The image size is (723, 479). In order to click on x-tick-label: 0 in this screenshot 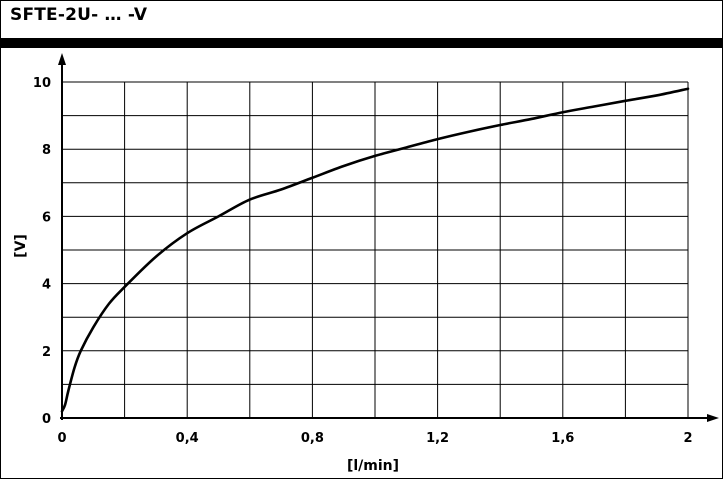, I will do `click(61, 438)`.